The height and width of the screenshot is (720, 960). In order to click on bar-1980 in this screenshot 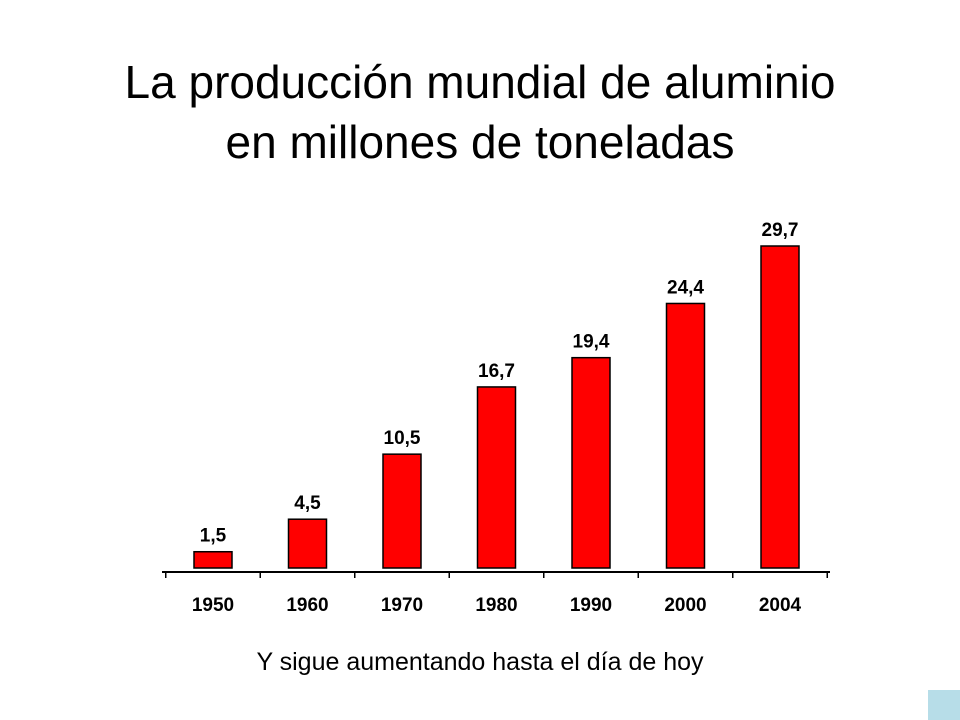, I will do `click(496, 477)`.